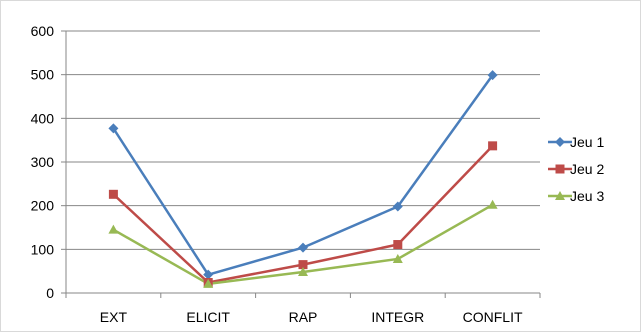 Image resolution: width=641 pixels, height=332 pixels. Describe the element at coordinates (303, 317) in the screenshot. I see `x-tick-label: RAP` at that location.